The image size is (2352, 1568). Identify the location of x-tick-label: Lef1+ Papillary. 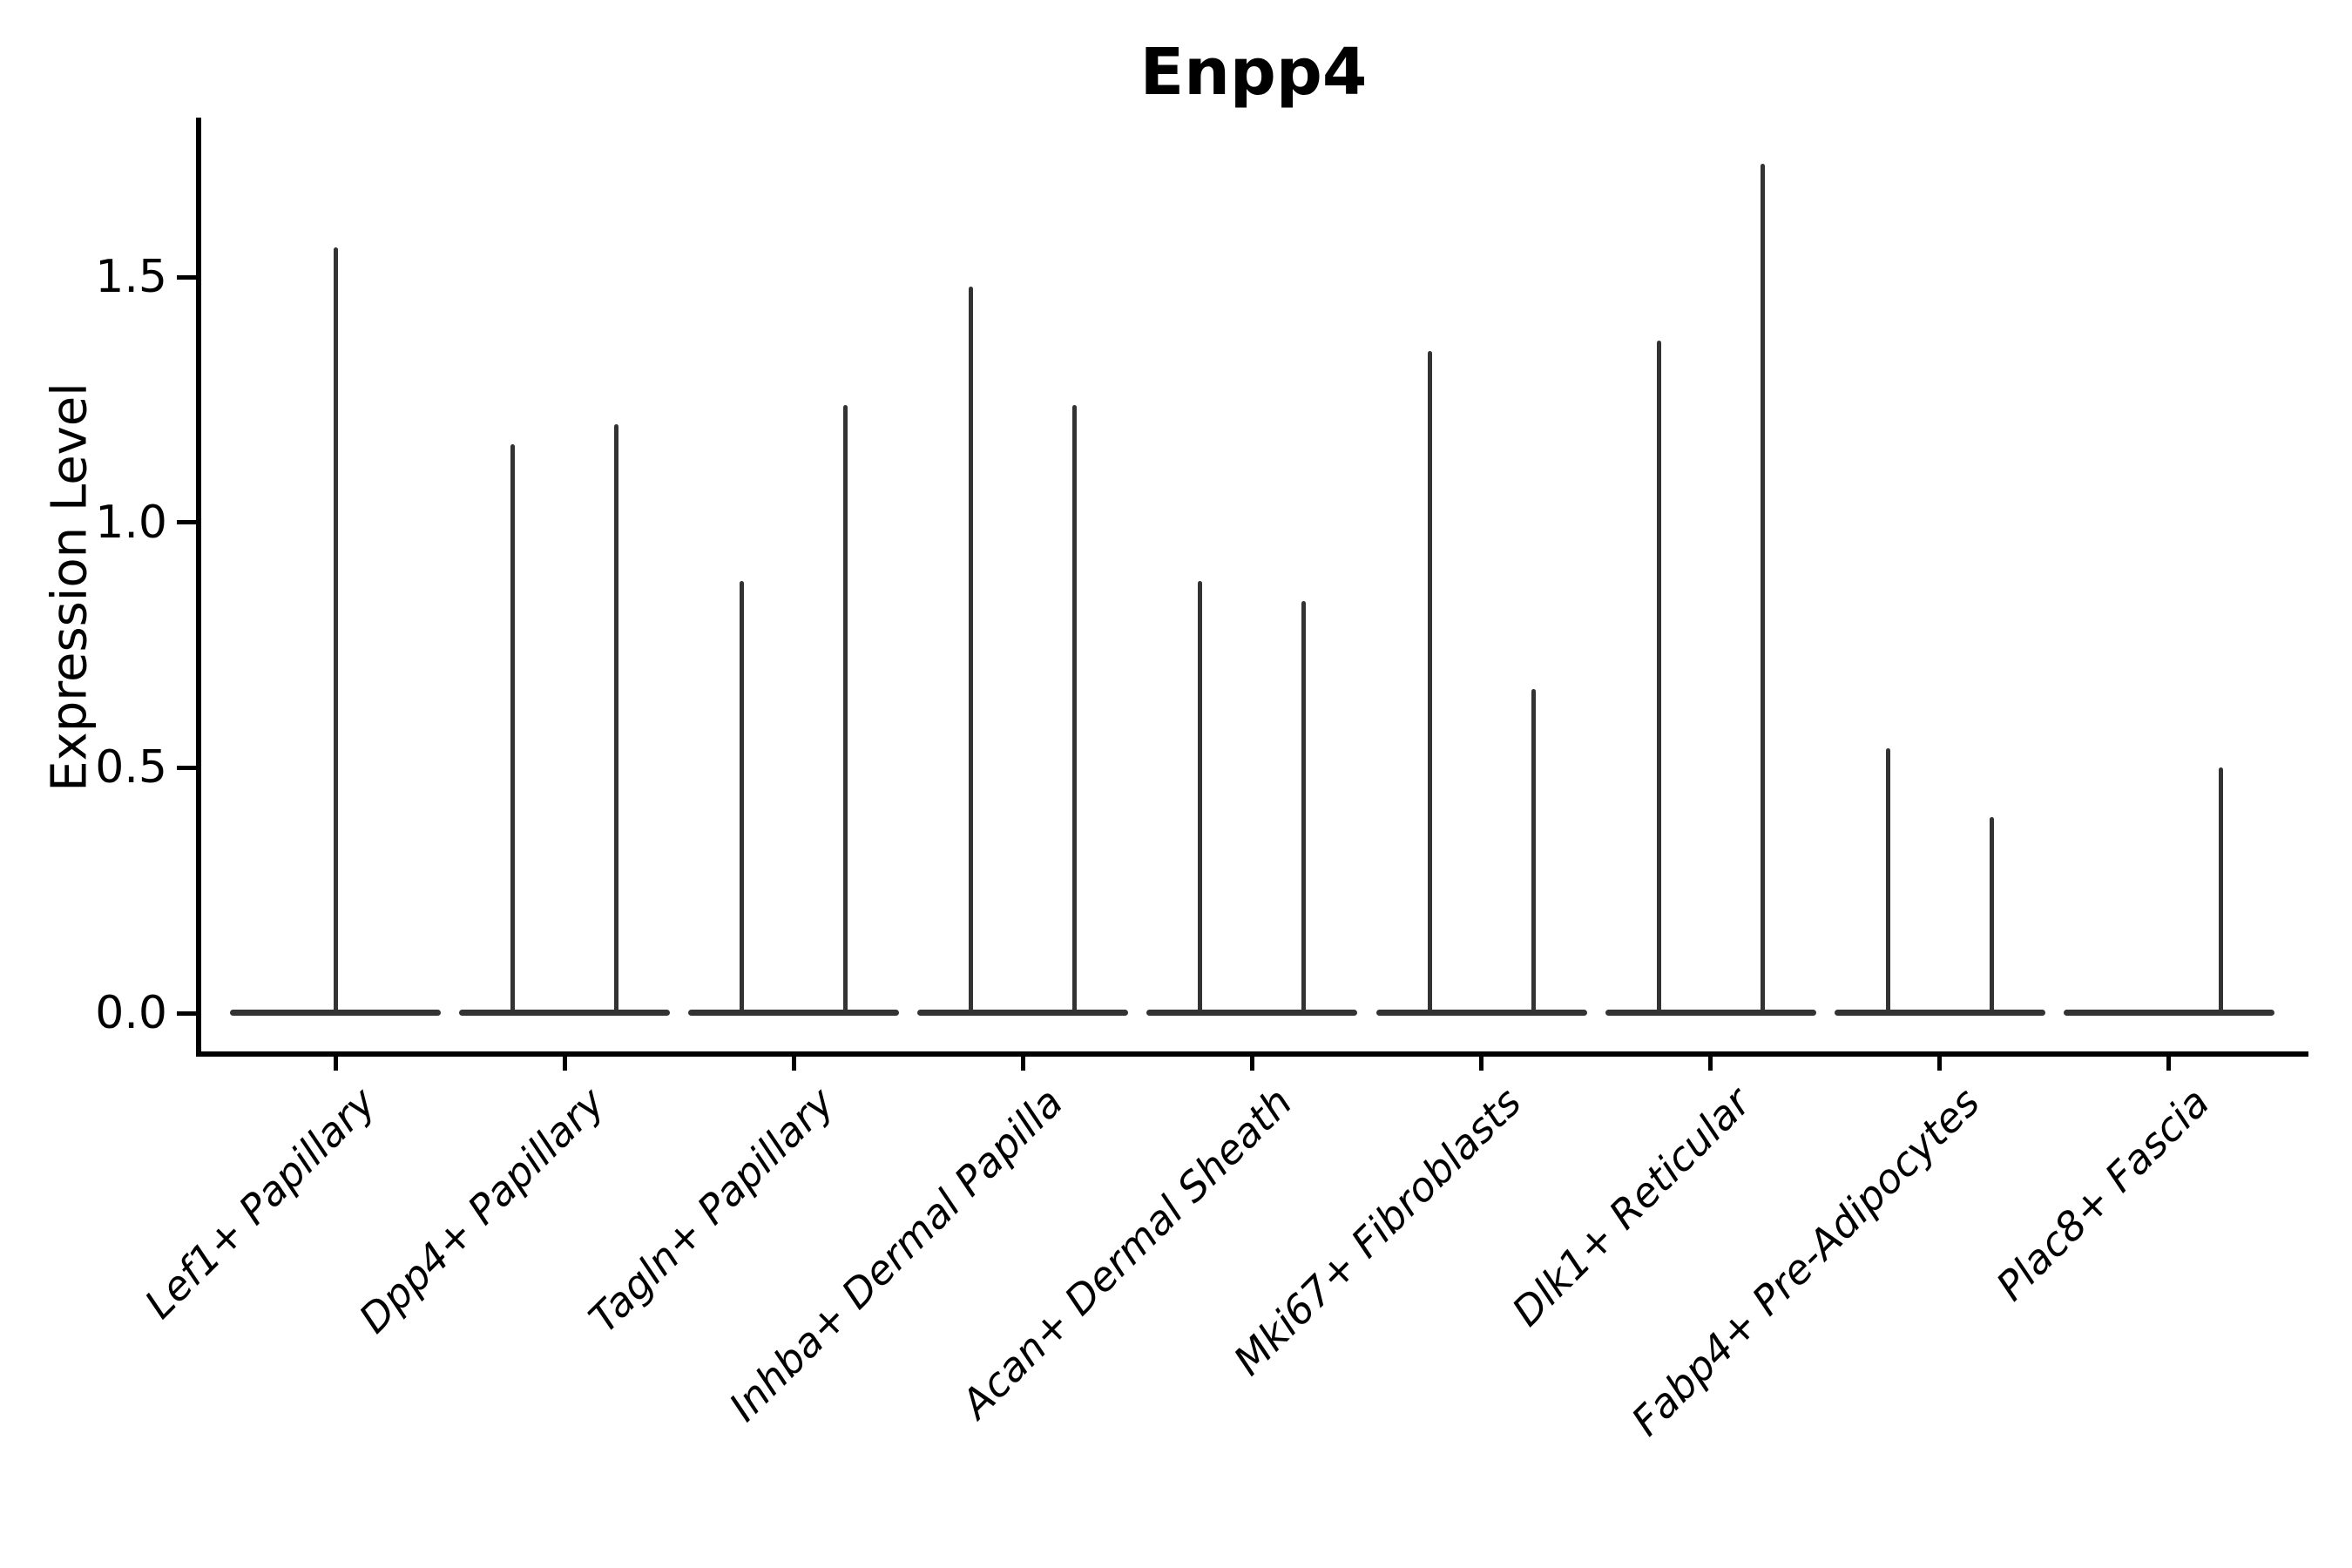
(260, 1203).